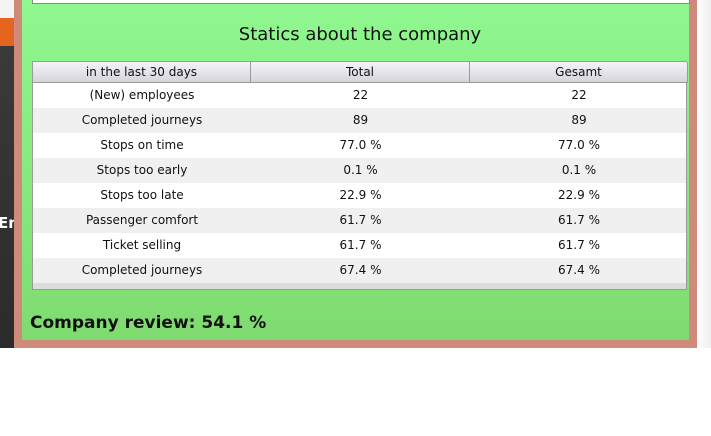 The image size is (711, 436). I want to click on table-cell: Stops too early, so click(142, 170).